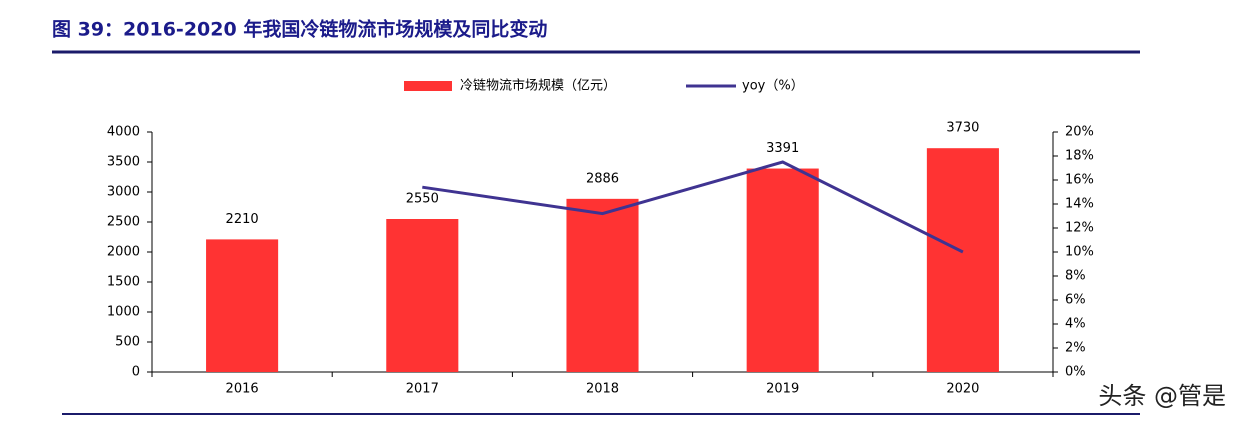  What do you see at coordinates (123, 282) in the screenshot?
I see `y-tick-label: 1500` at bounding box center [123, 282].